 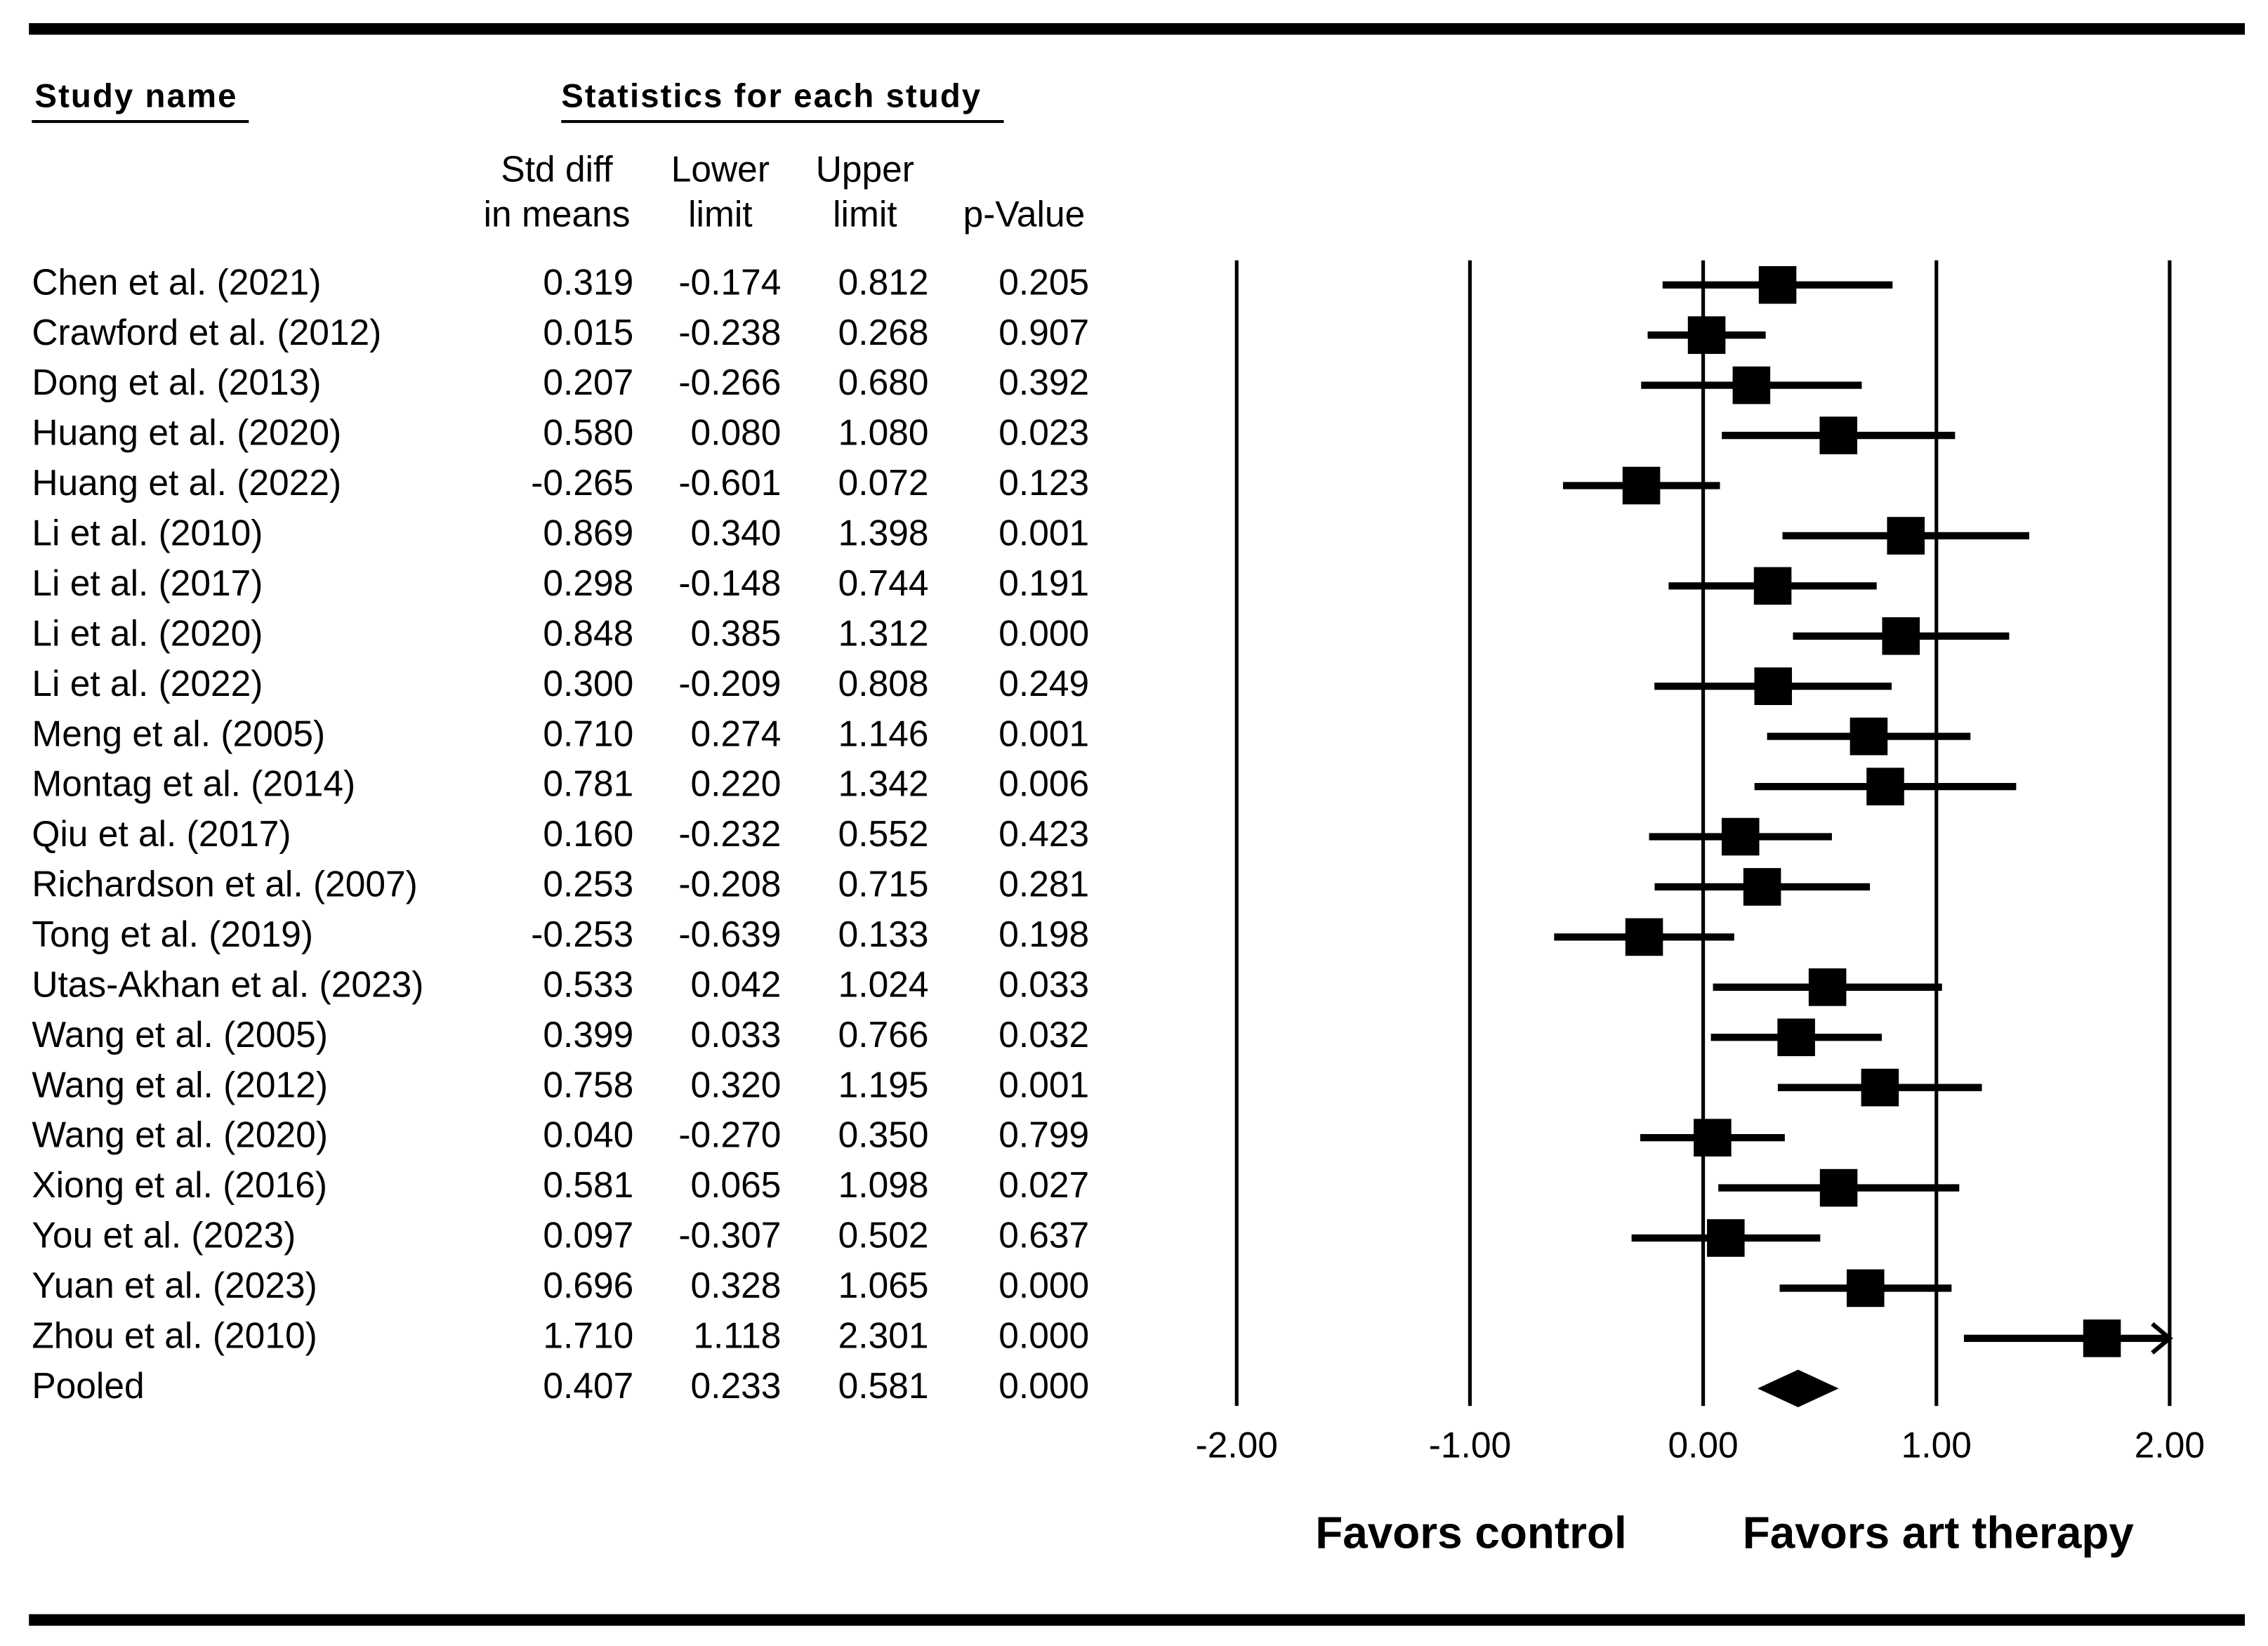 I want to click on cell: 0.328, so click(x=736, y=1285).